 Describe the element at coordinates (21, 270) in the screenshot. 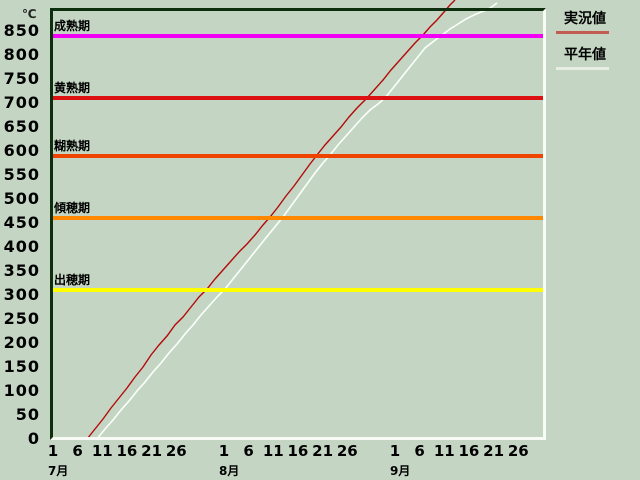

I see `y-axis-tick-label: 350` at that location.